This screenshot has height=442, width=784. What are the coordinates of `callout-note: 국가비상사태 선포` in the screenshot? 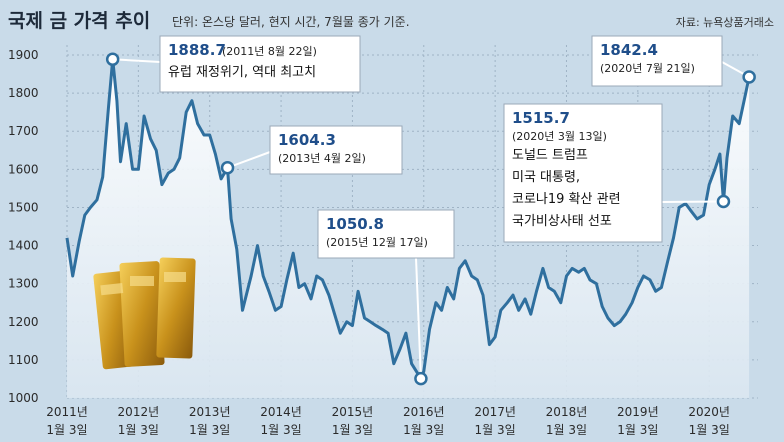 It's located at (562, 221).